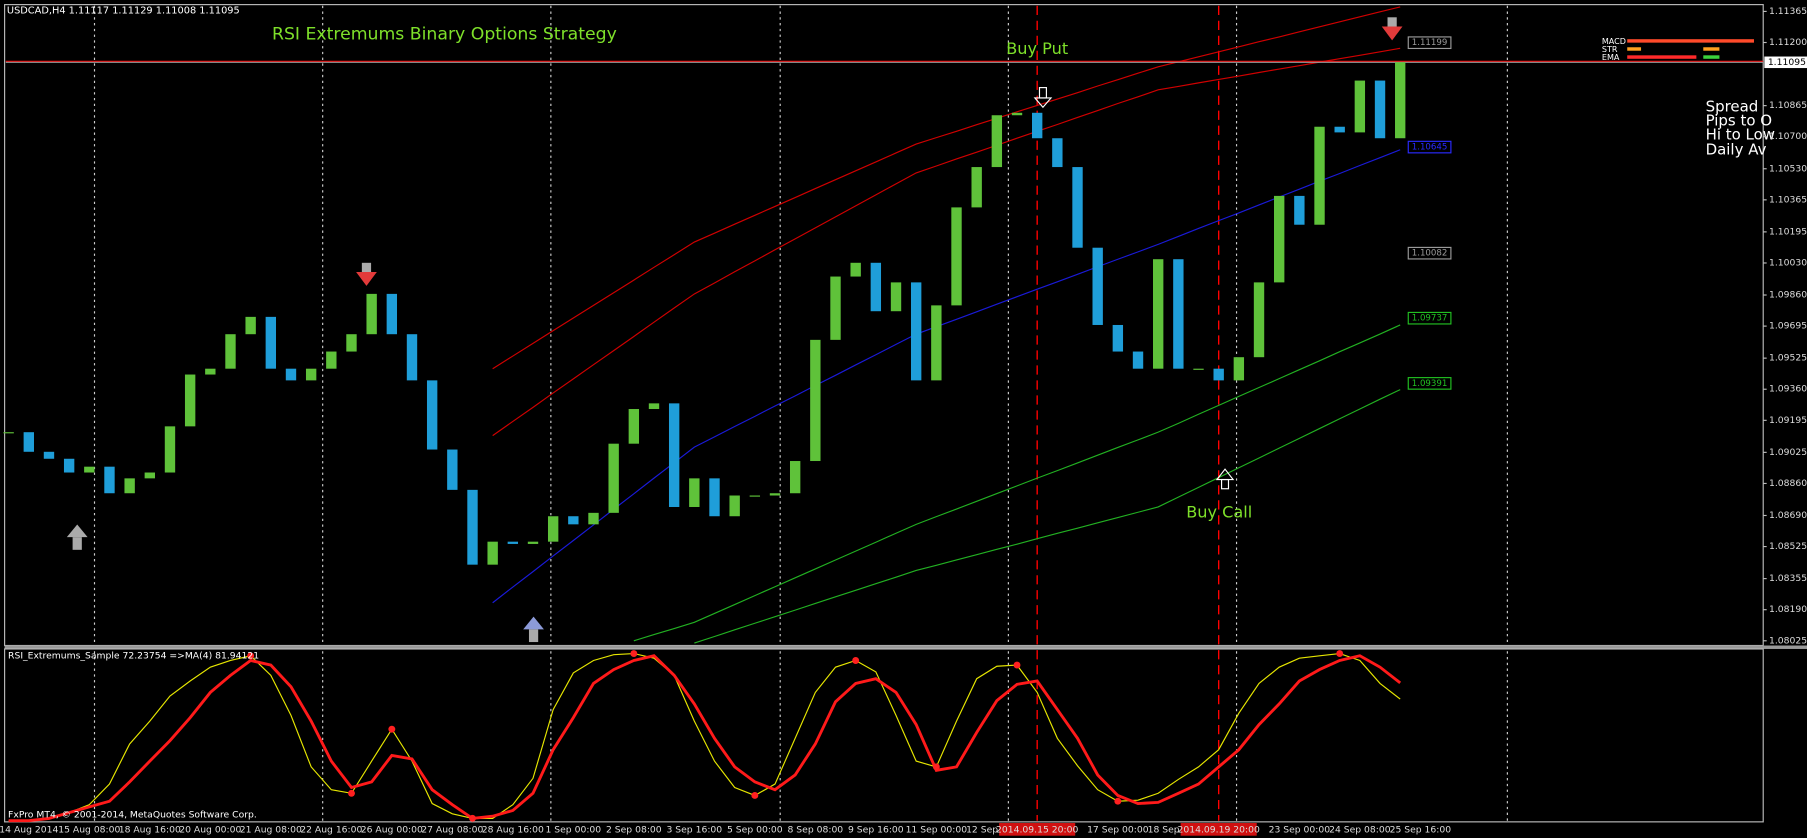 The width and height of the screenshot is (1807, 838). I want to click on band-line, so click(1047, 516).